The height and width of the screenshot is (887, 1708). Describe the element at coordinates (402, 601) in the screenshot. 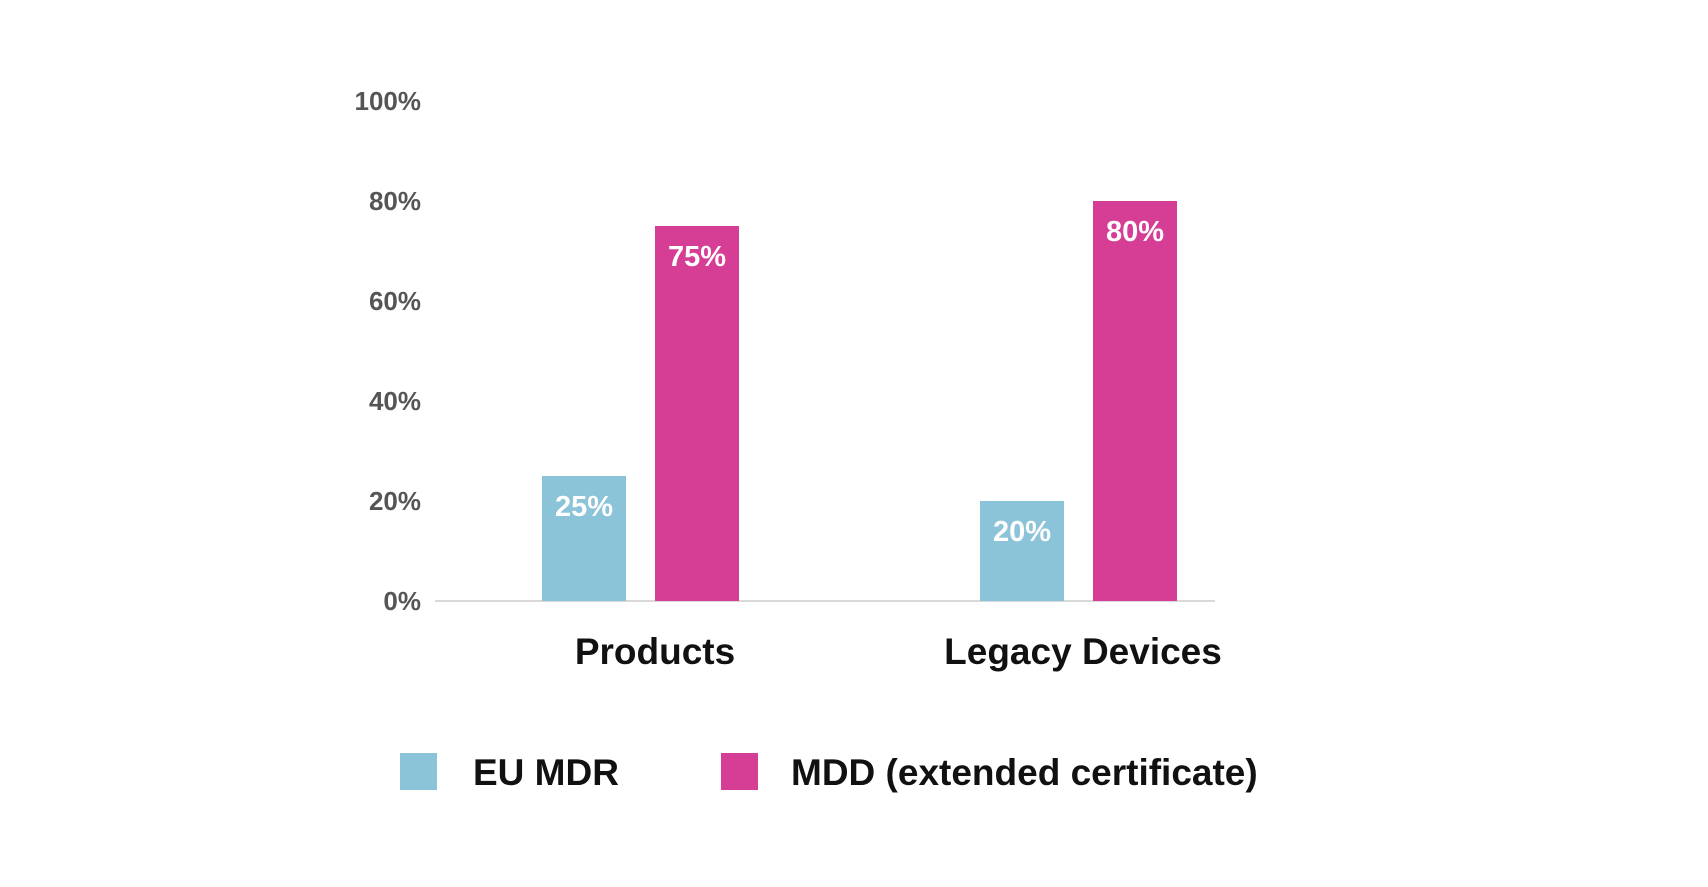

I see `y-tick-label: 0%` at that location.